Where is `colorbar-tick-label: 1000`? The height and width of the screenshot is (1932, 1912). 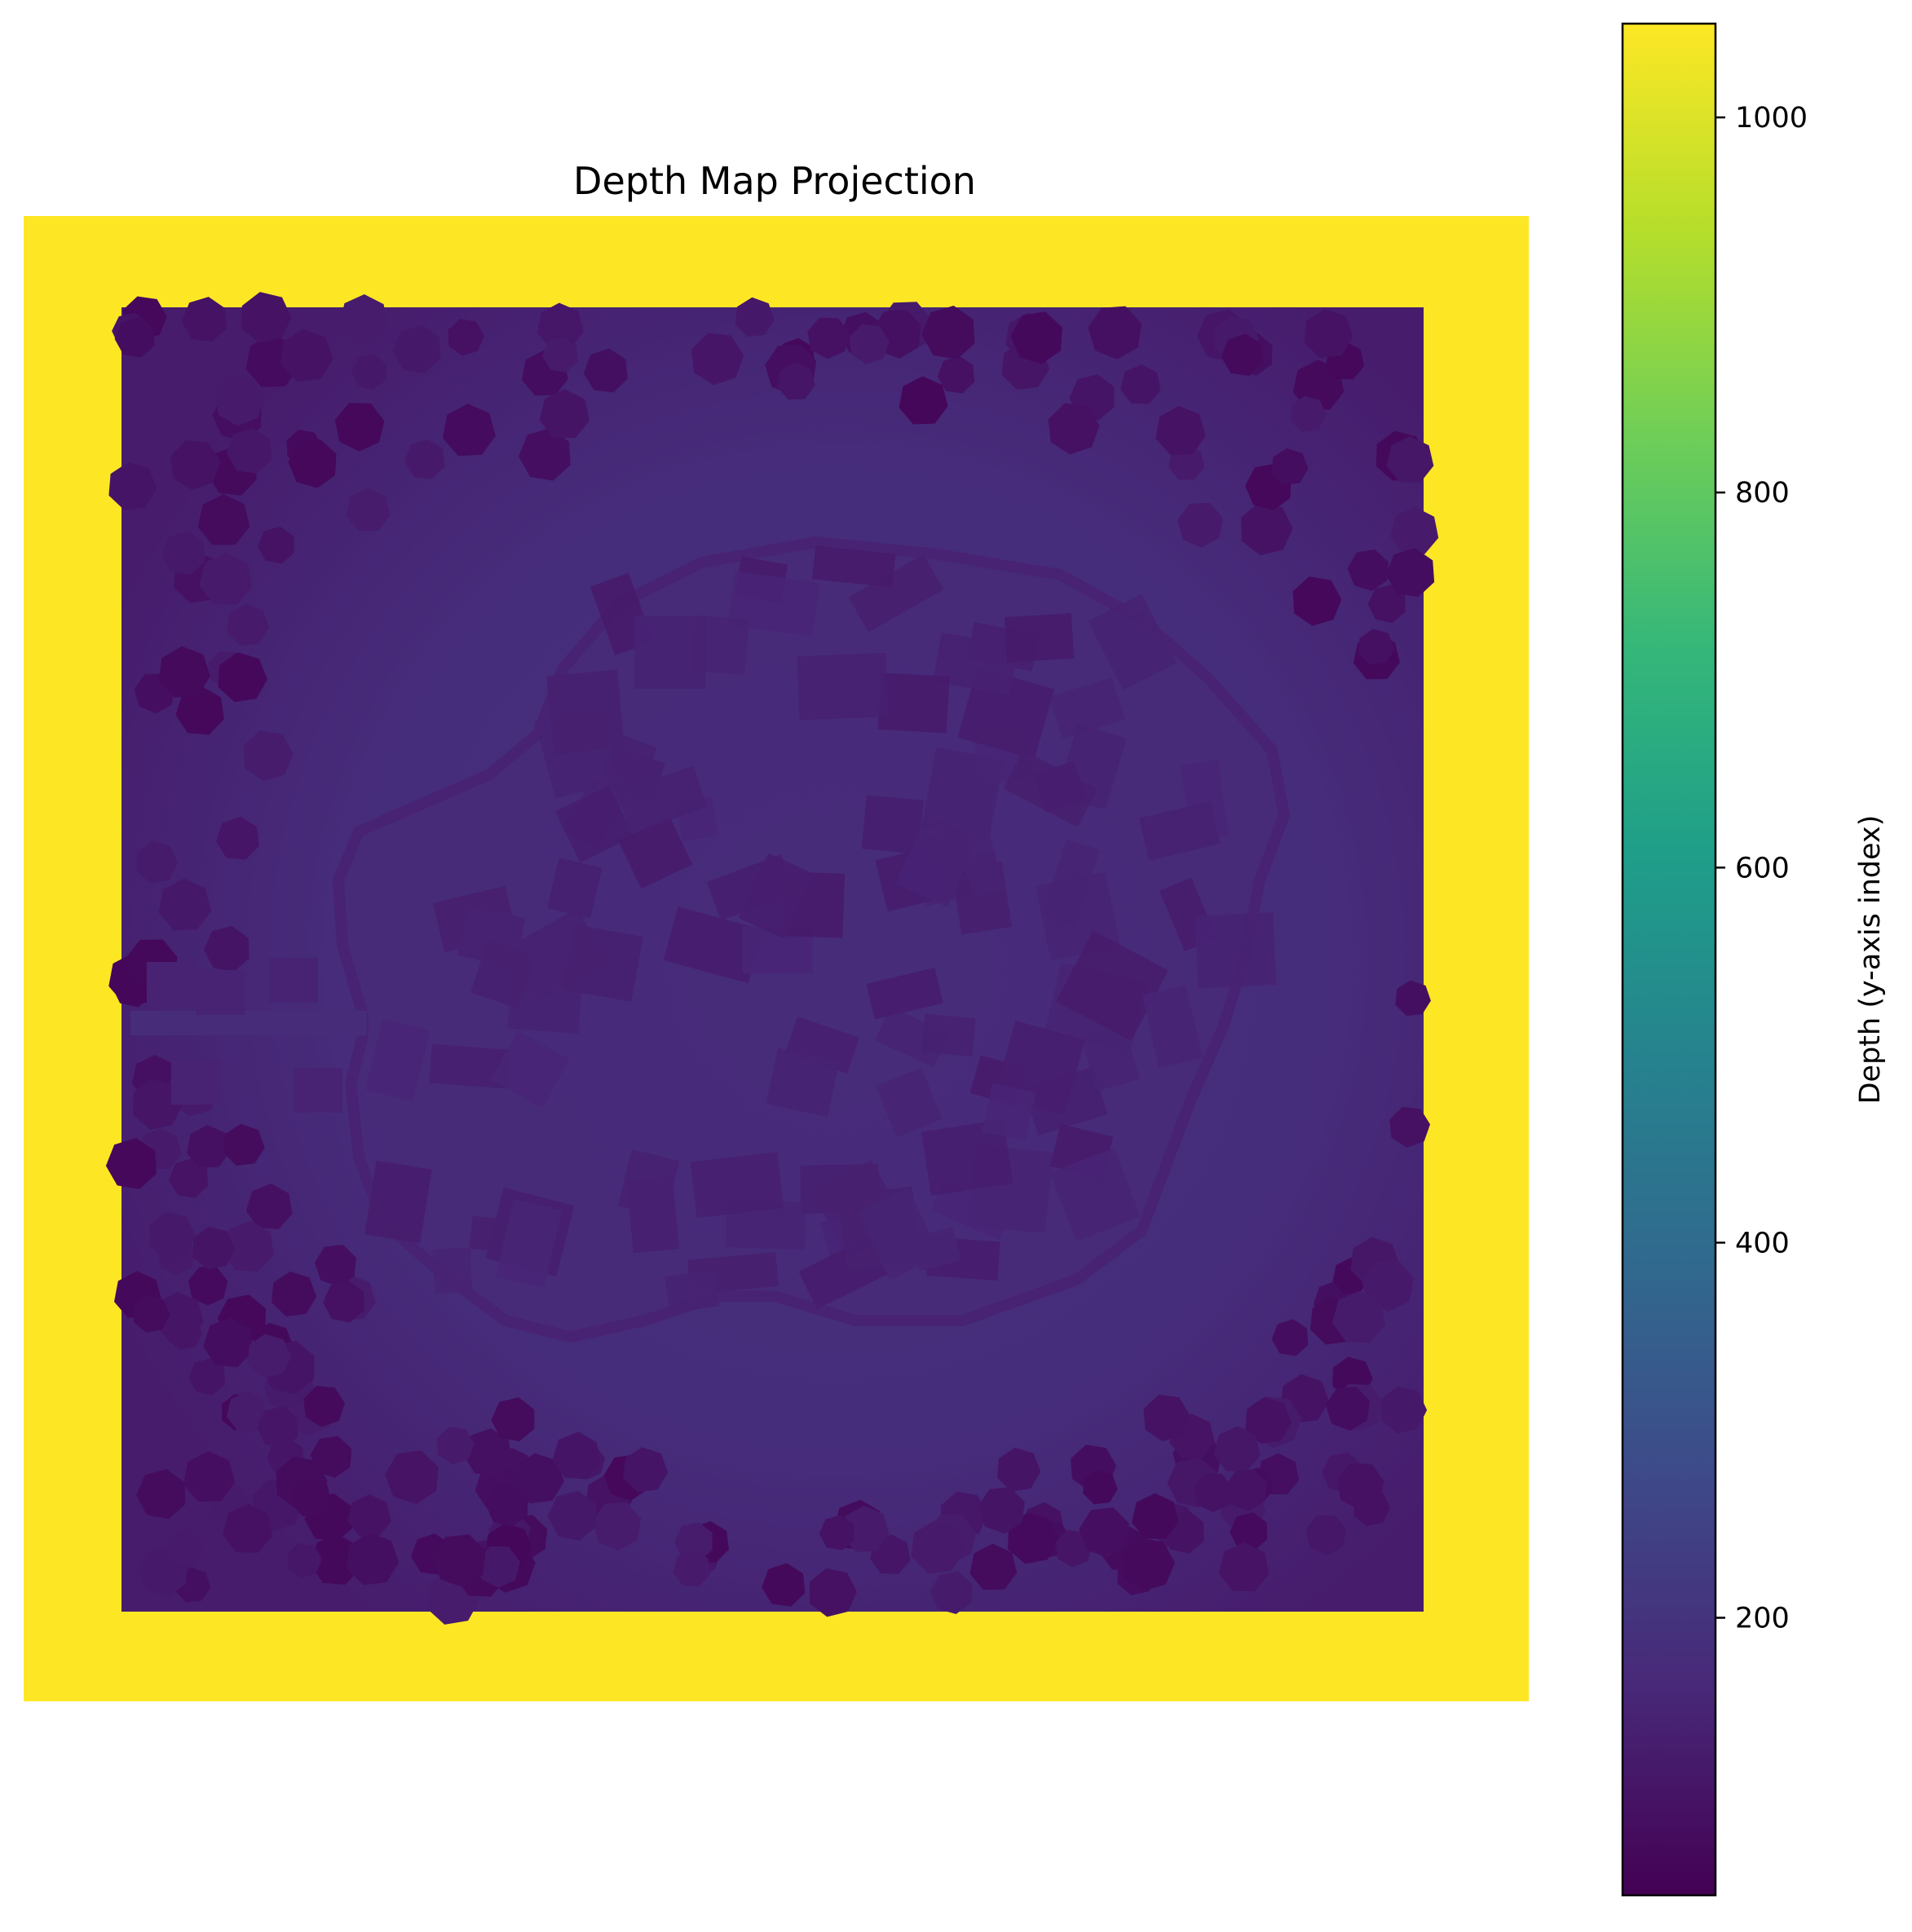
colorbar-tick-label: 1000 is located at coordinates (1771, 118).